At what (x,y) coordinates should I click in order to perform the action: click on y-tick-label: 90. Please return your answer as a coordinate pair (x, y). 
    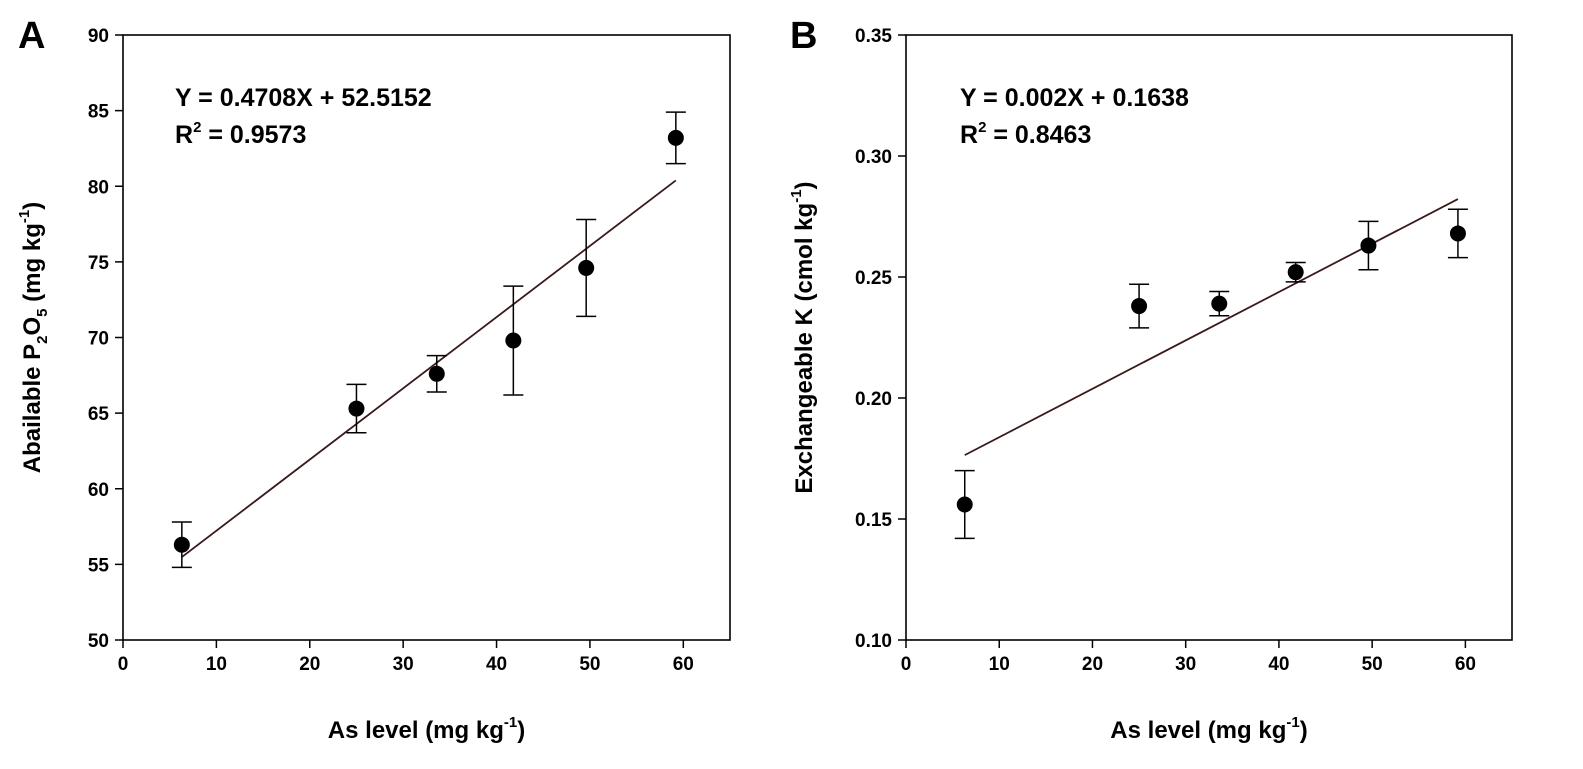
    Looking at the image, I should click on (98, 36).